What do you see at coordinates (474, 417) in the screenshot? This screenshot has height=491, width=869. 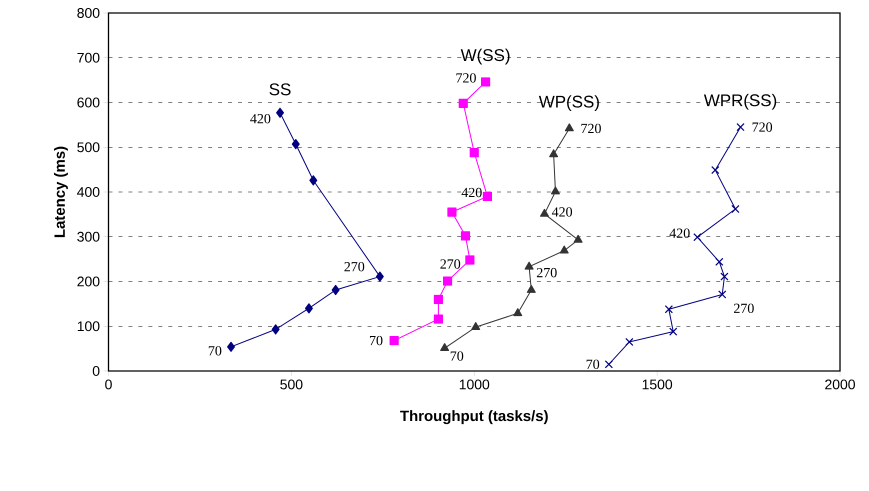 I see `x-axis-title: Throughput (tasks/s)` at bounding box center [474, 417].